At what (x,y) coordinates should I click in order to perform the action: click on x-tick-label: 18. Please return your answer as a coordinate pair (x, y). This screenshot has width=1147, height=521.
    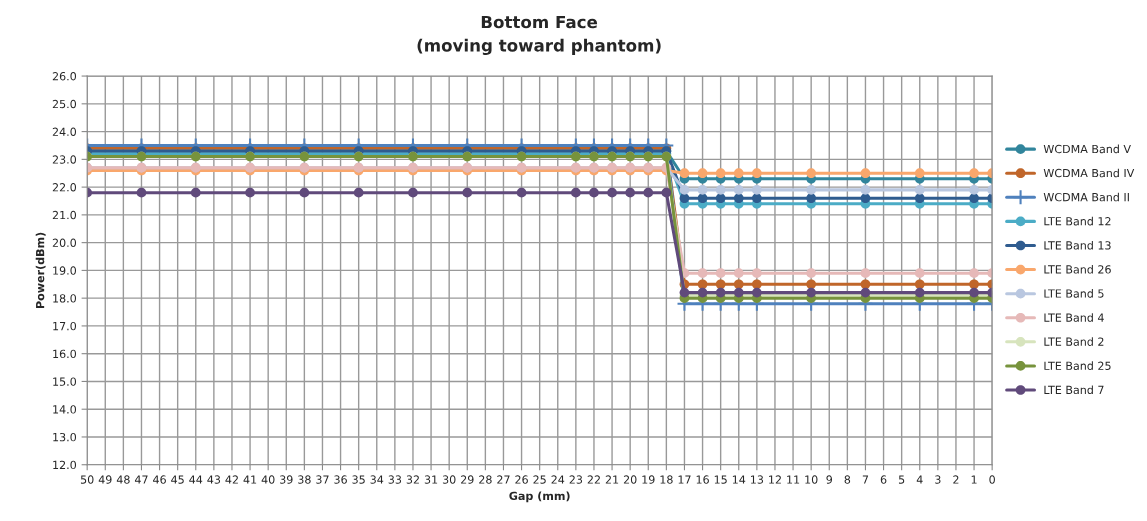
    Looking at the image, I should click on (666, 479).